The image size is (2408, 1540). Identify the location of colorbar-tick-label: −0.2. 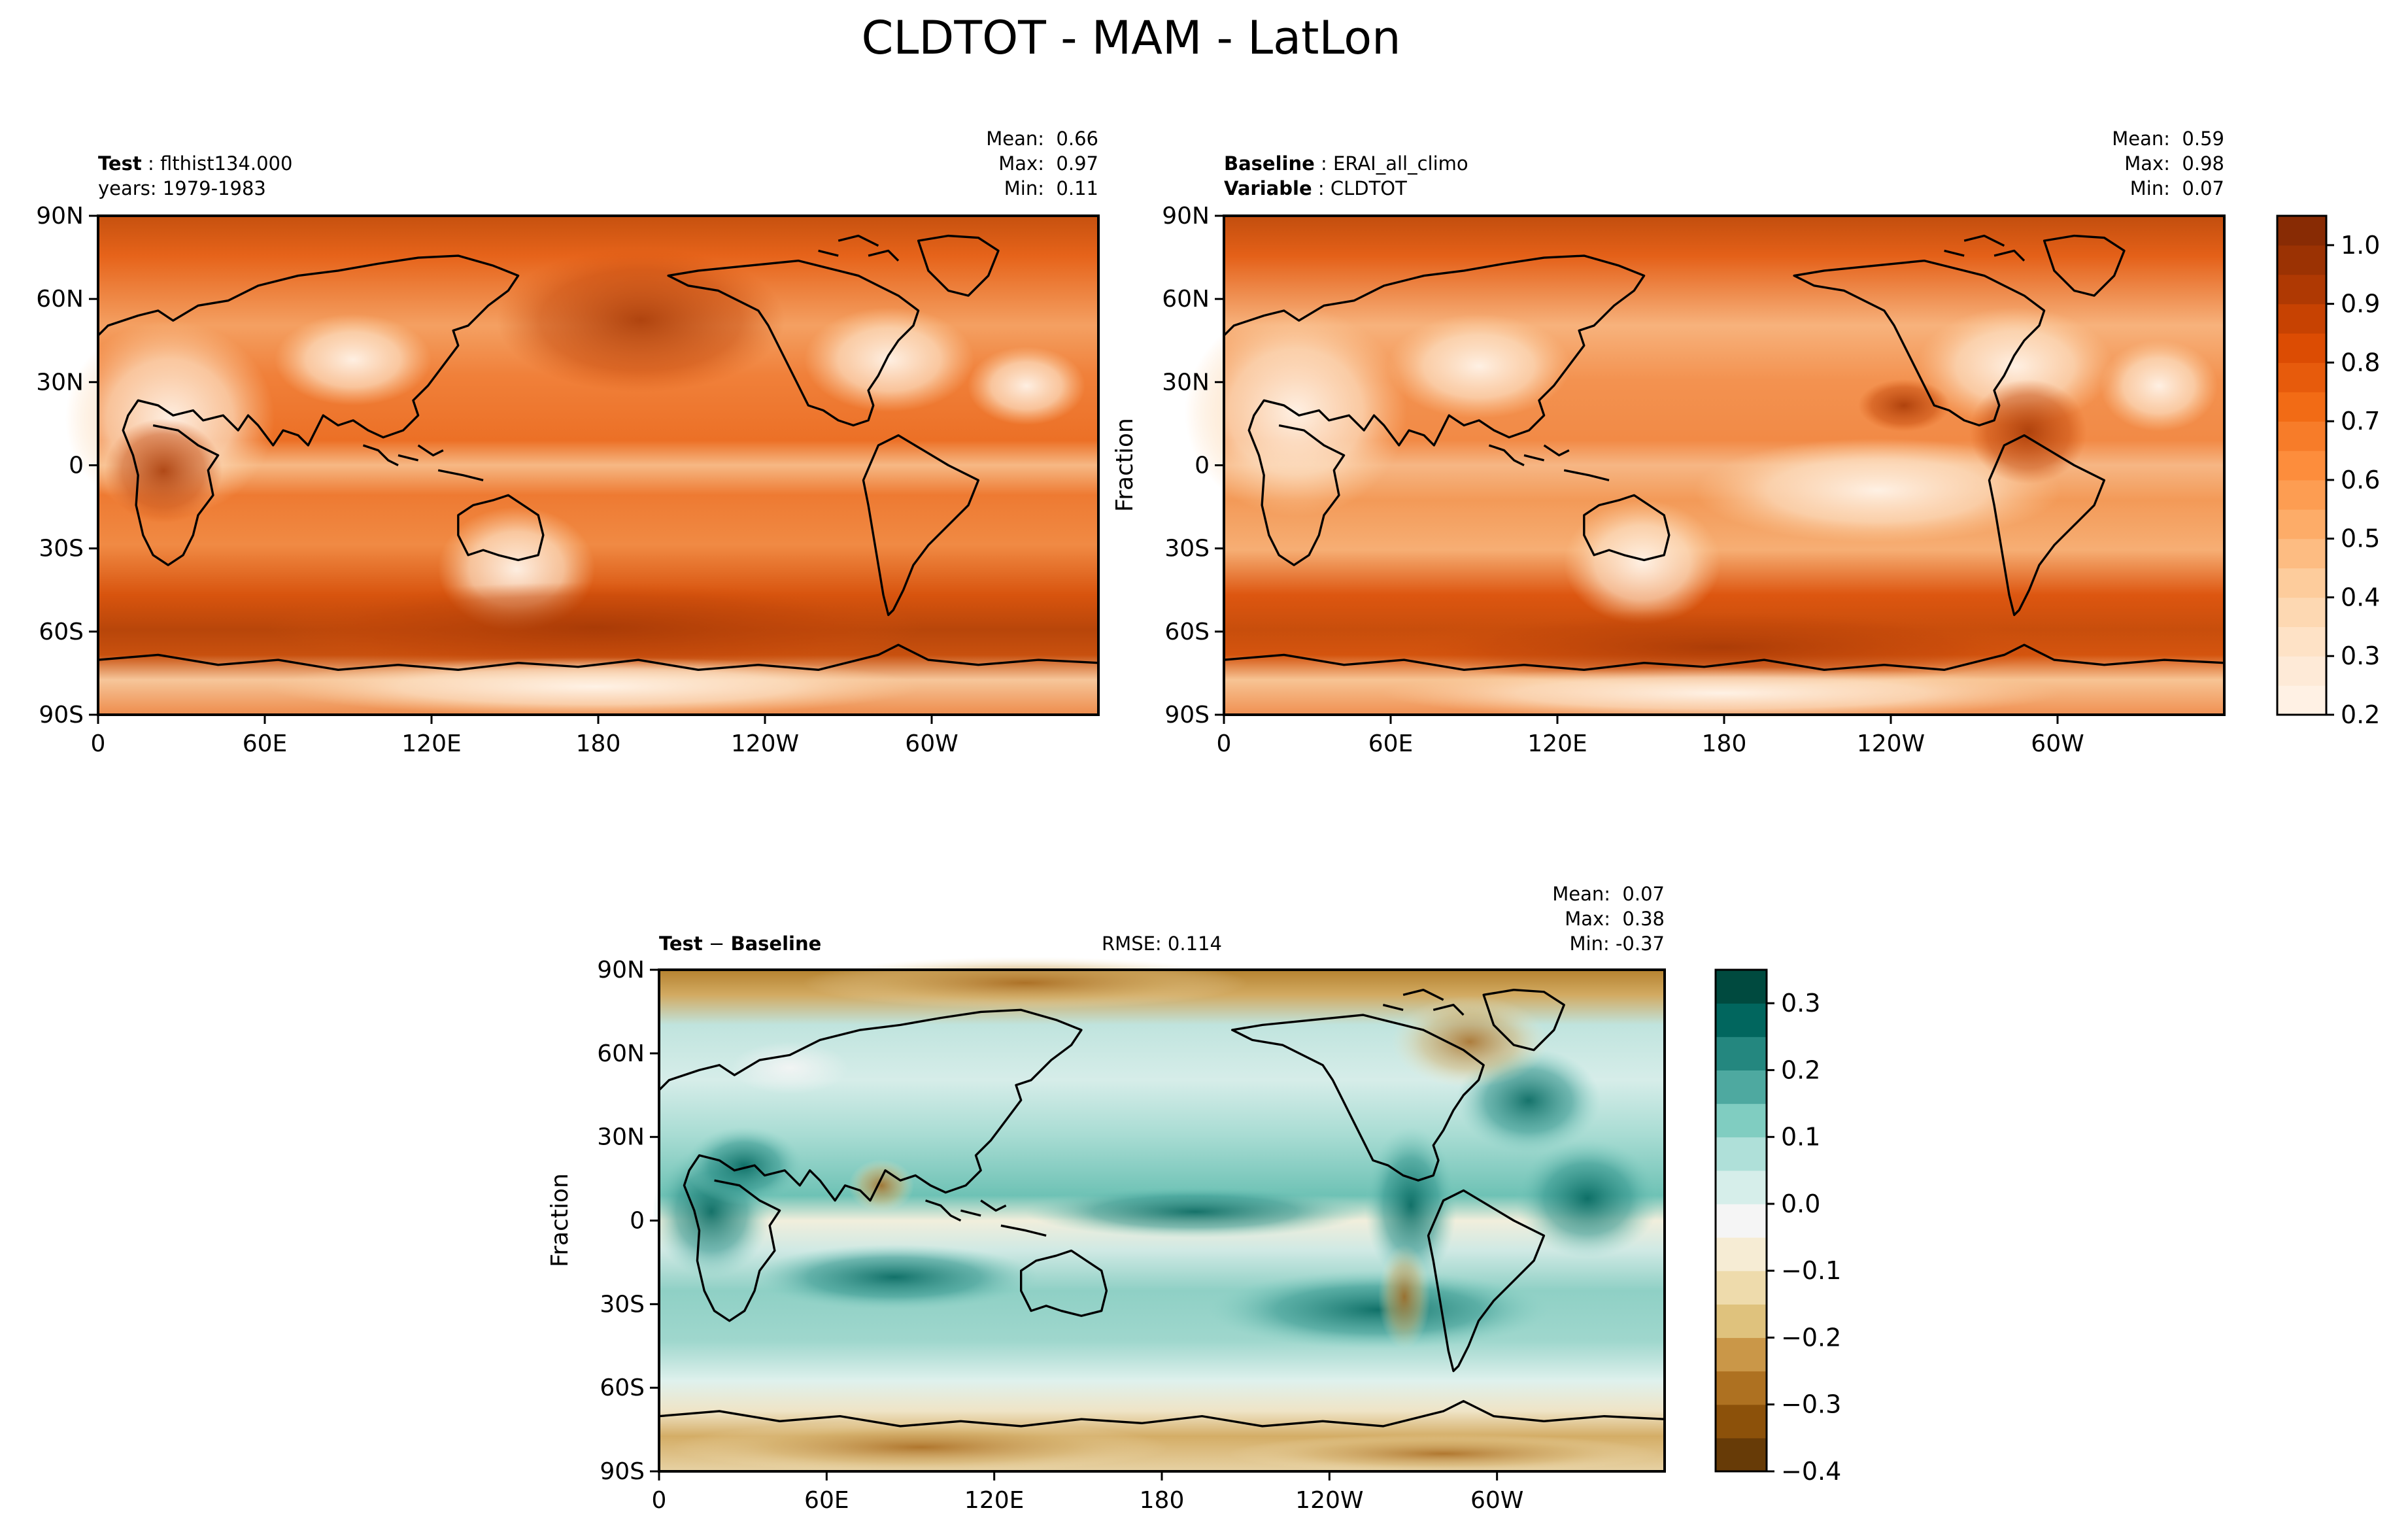
(1811, 1337).